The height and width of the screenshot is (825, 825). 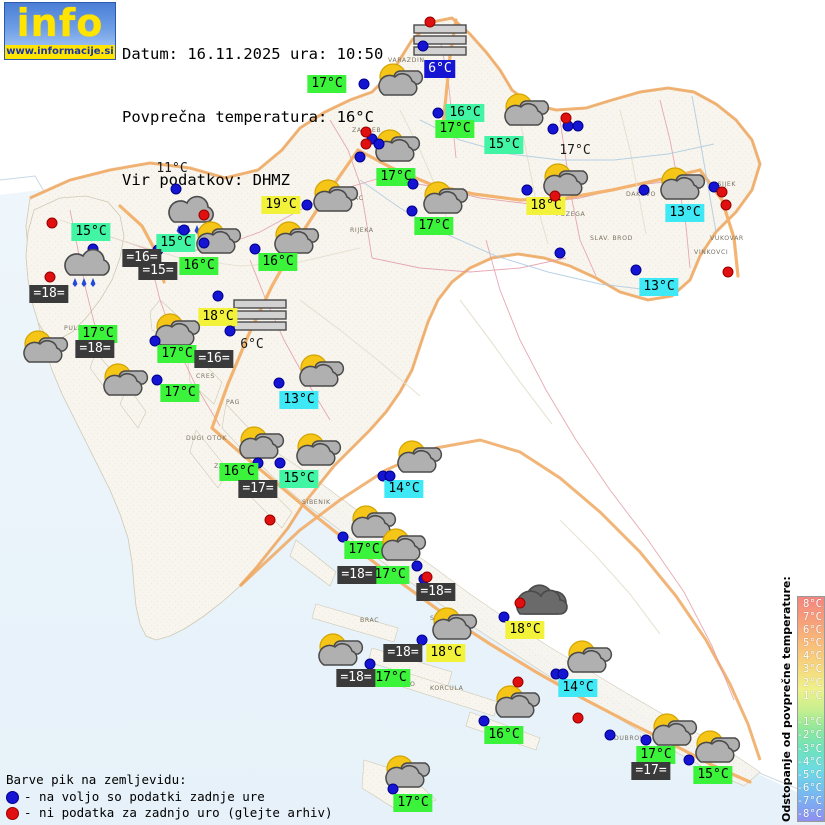 What do you see at coordinates (60, 31) in the screenshot?
I see `site-logo: info www.informacije.si` at bounding box center [60, 31].